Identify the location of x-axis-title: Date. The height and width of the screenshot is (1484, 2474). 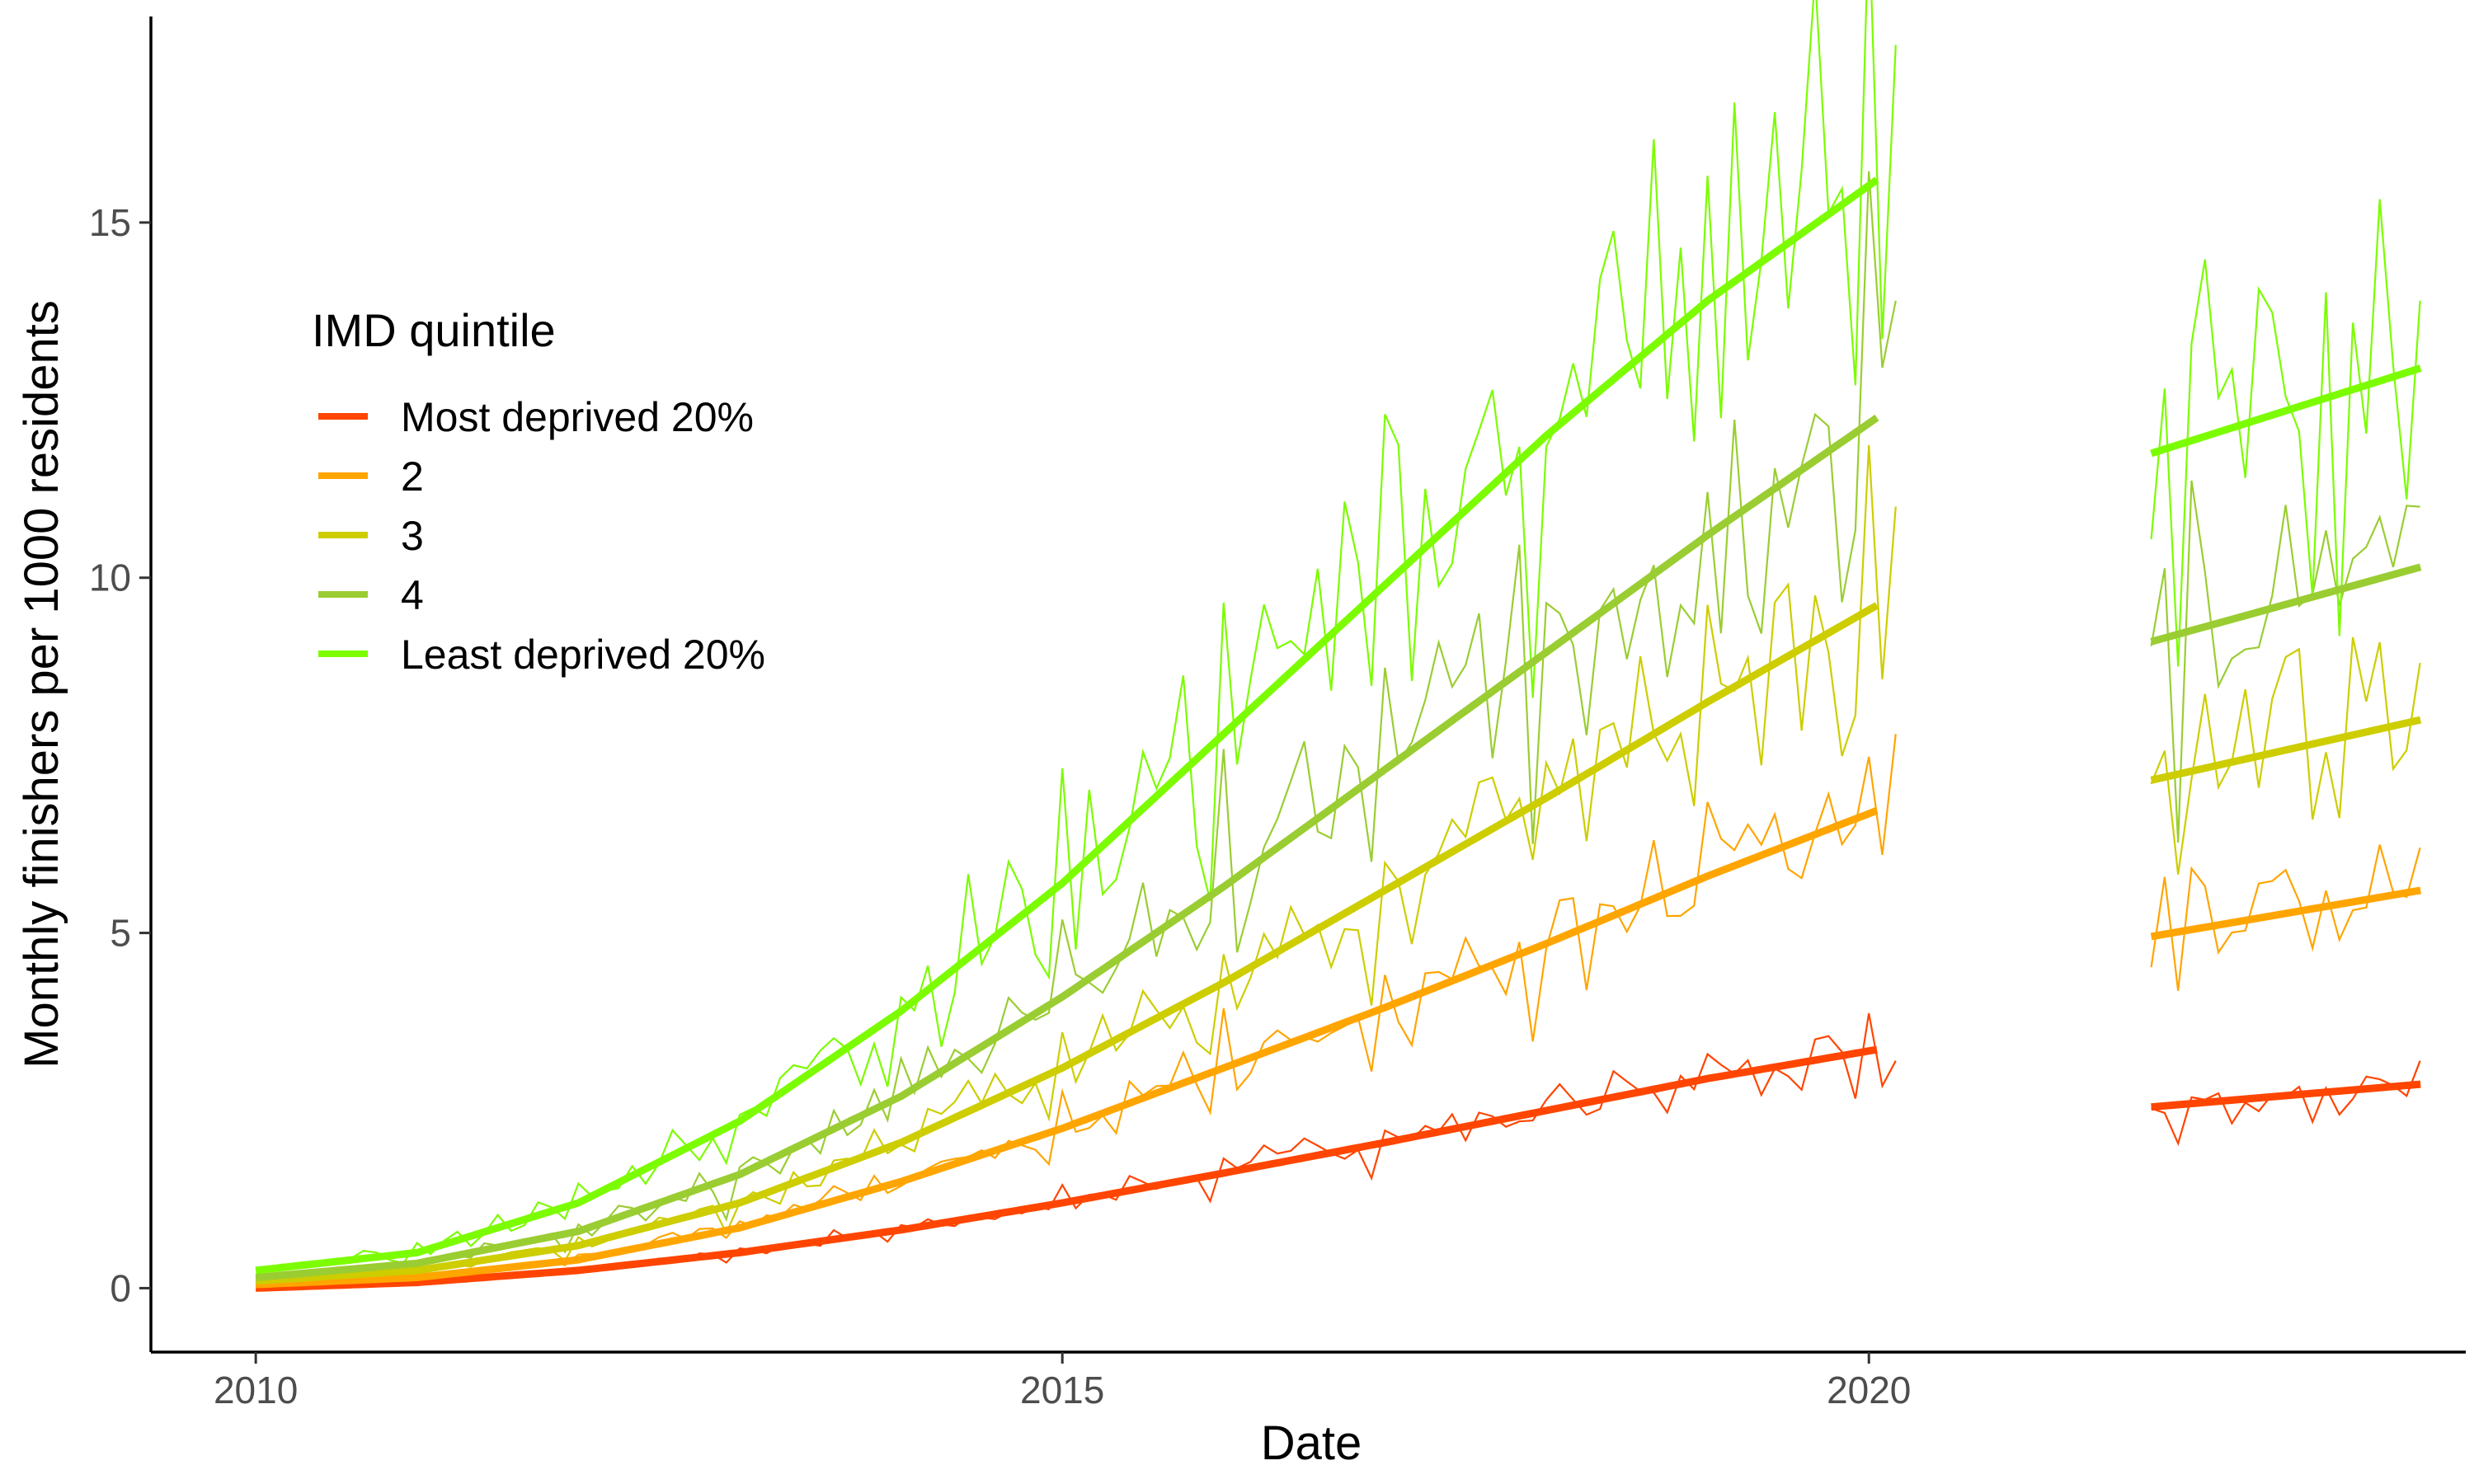
(1311, 1443).